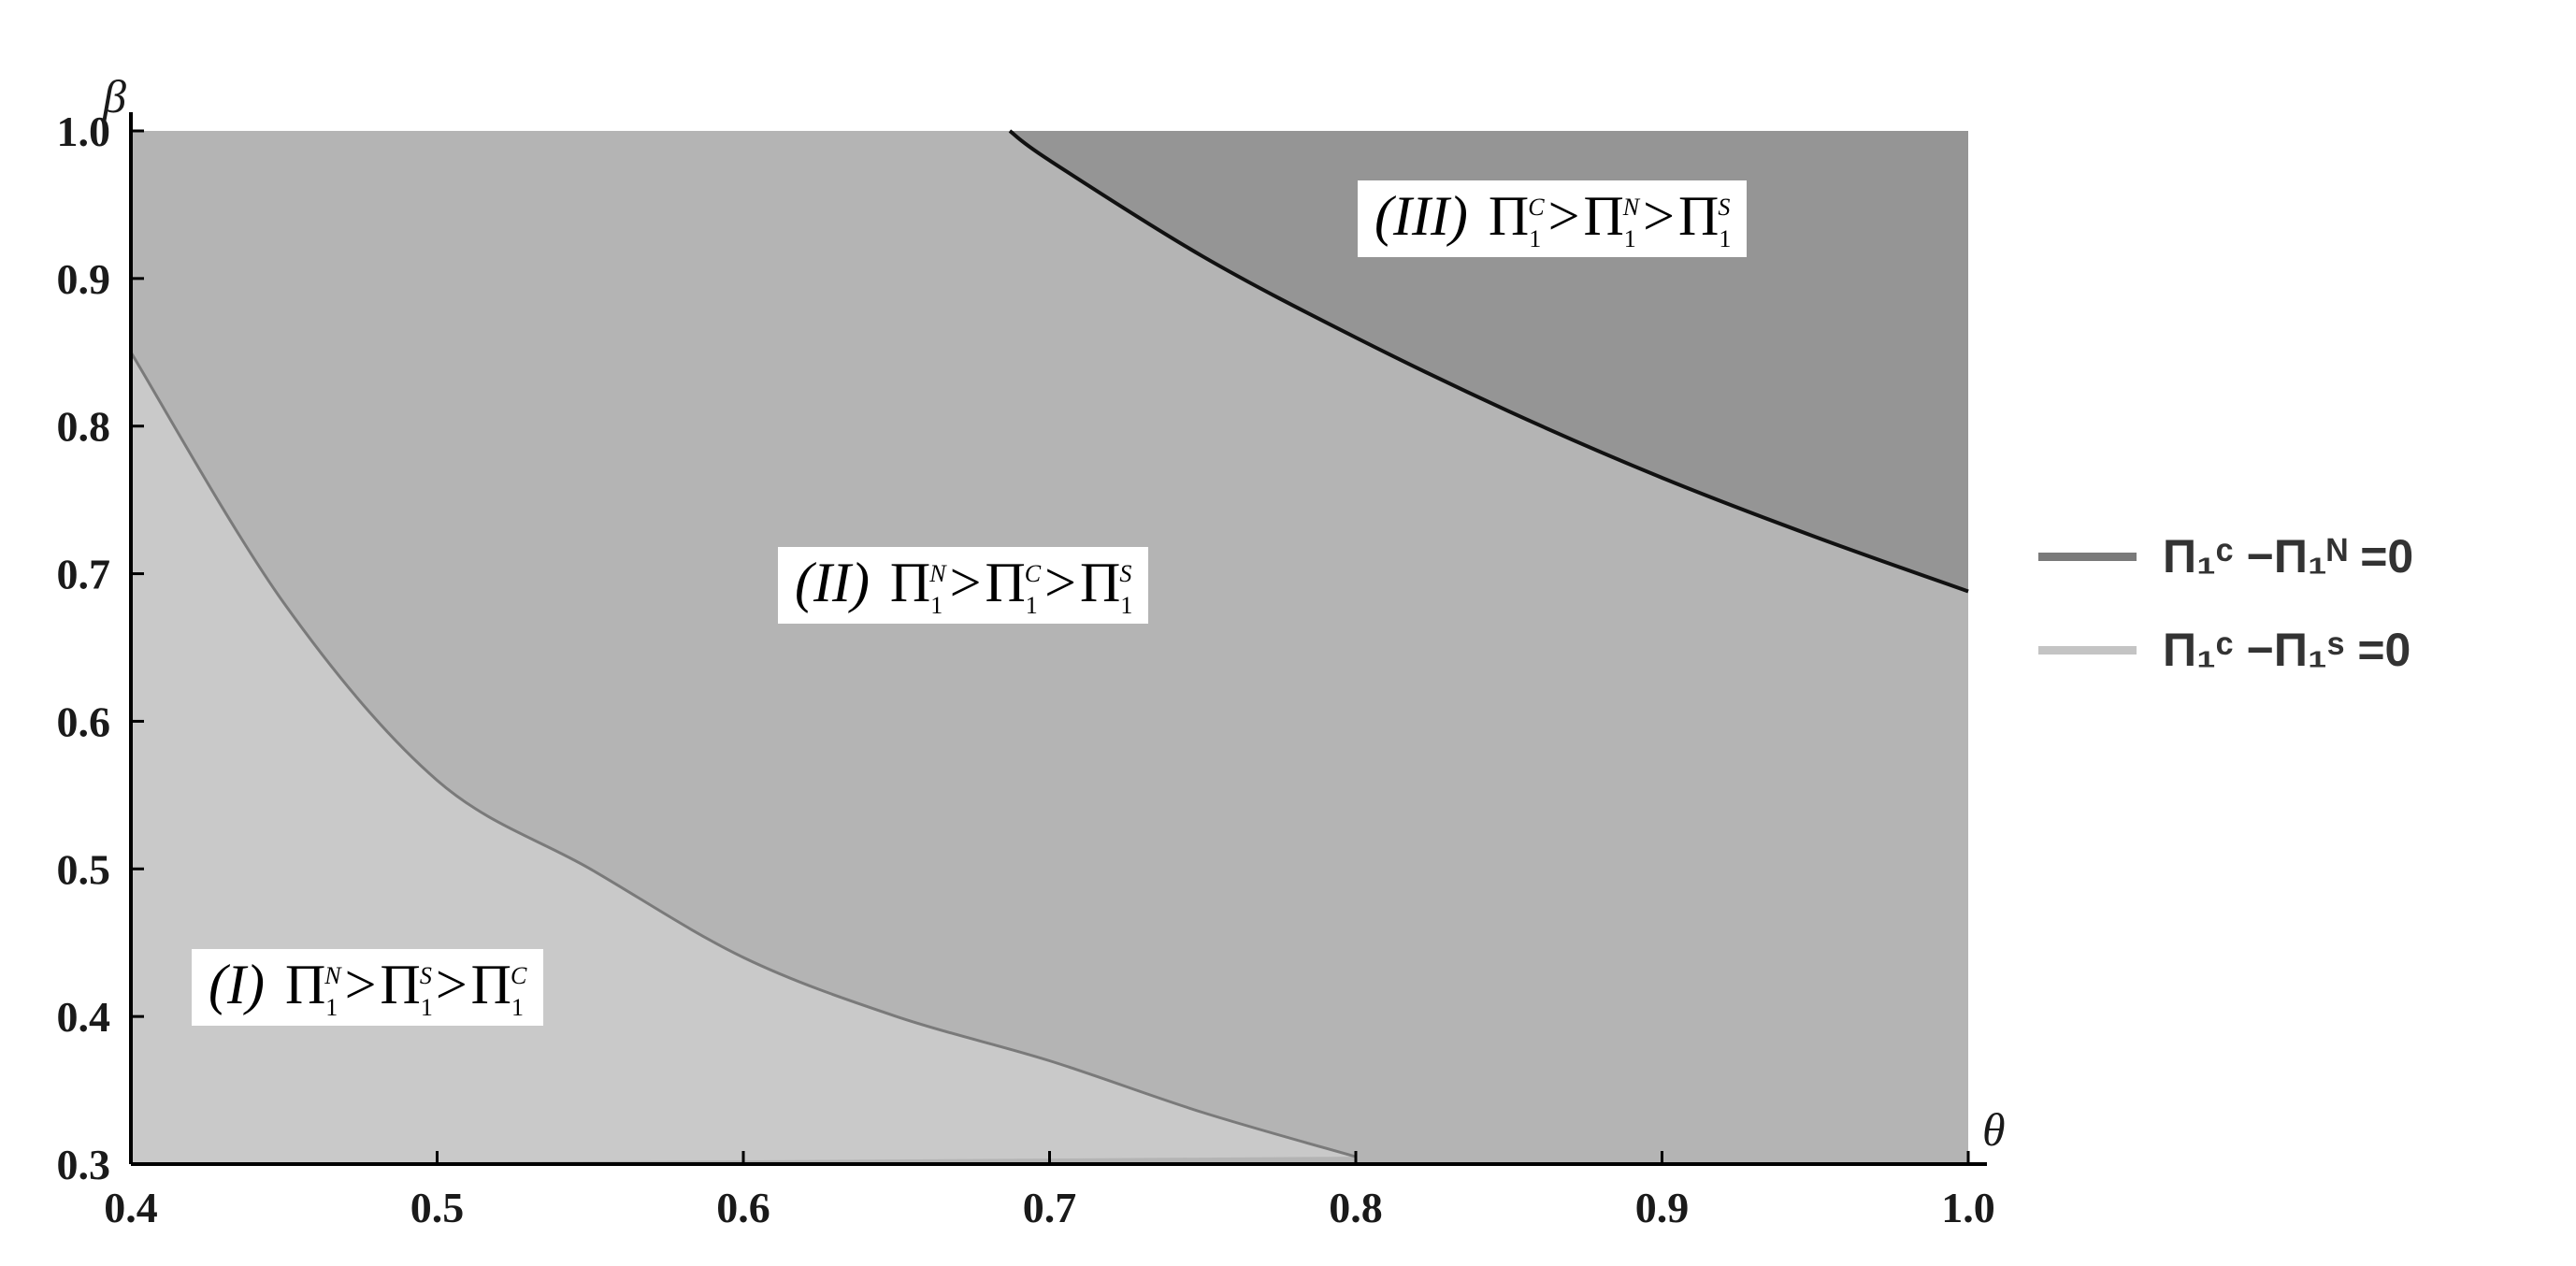 The width and height of the screenshot is (2576, 1266). I want to click on region-II-label: (II) Π1N>Π1C>Π1S, so click(964, 585).